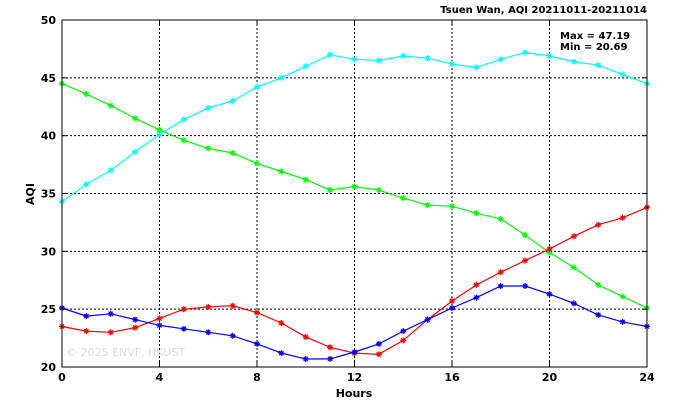 This screenshot has height=409, width=674. Describe the element at coordinates (354, 393) in the screenshot. I see `x-axis-label: Hours` at that location.